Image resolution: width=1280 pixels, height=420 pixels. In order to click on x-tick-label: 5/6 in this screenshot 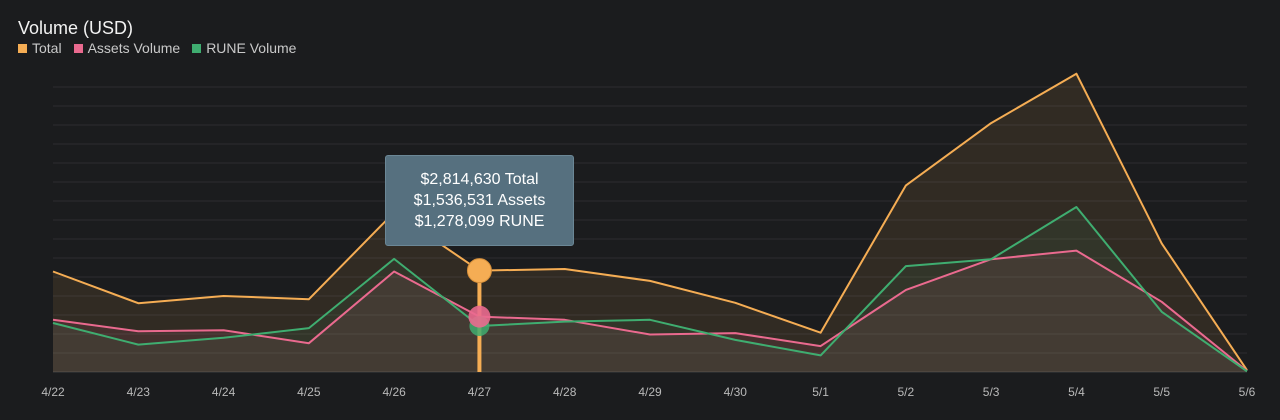, I will do `click(1247, 392)`.